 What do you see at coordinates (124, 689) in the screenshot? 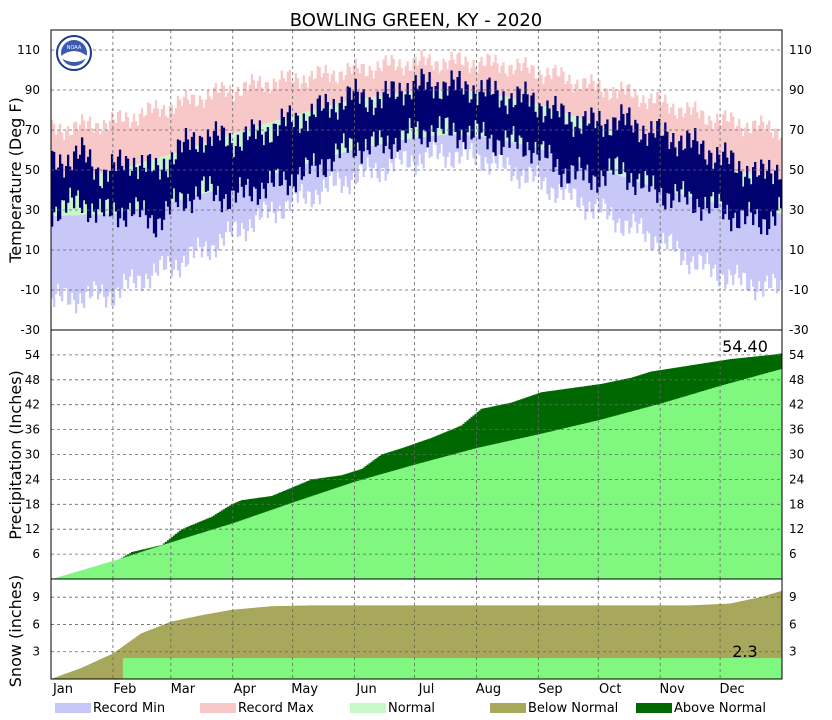
I see `month-label: Feb` at bounding box center [124, 689].